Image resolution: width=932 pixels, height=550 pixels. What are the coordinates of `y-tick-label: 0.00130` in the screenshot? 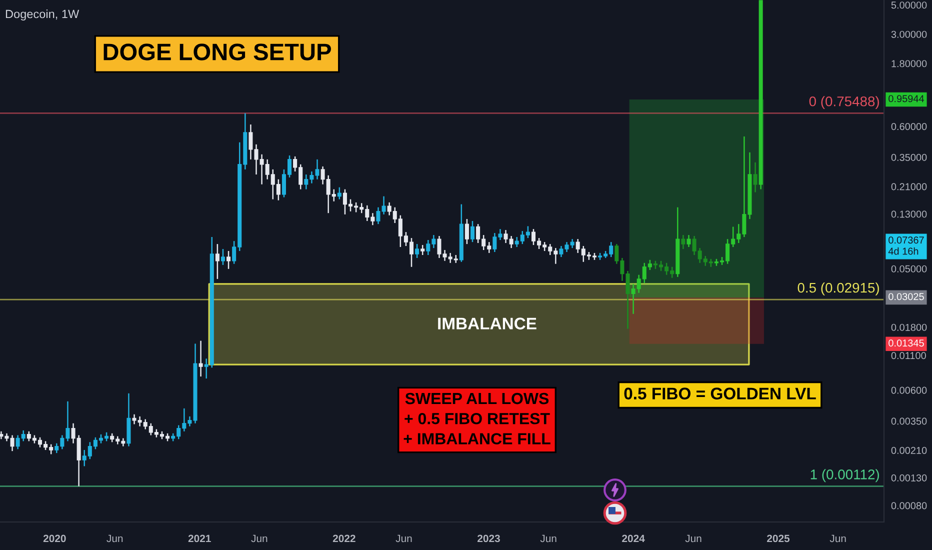 It's located at (909, 478).